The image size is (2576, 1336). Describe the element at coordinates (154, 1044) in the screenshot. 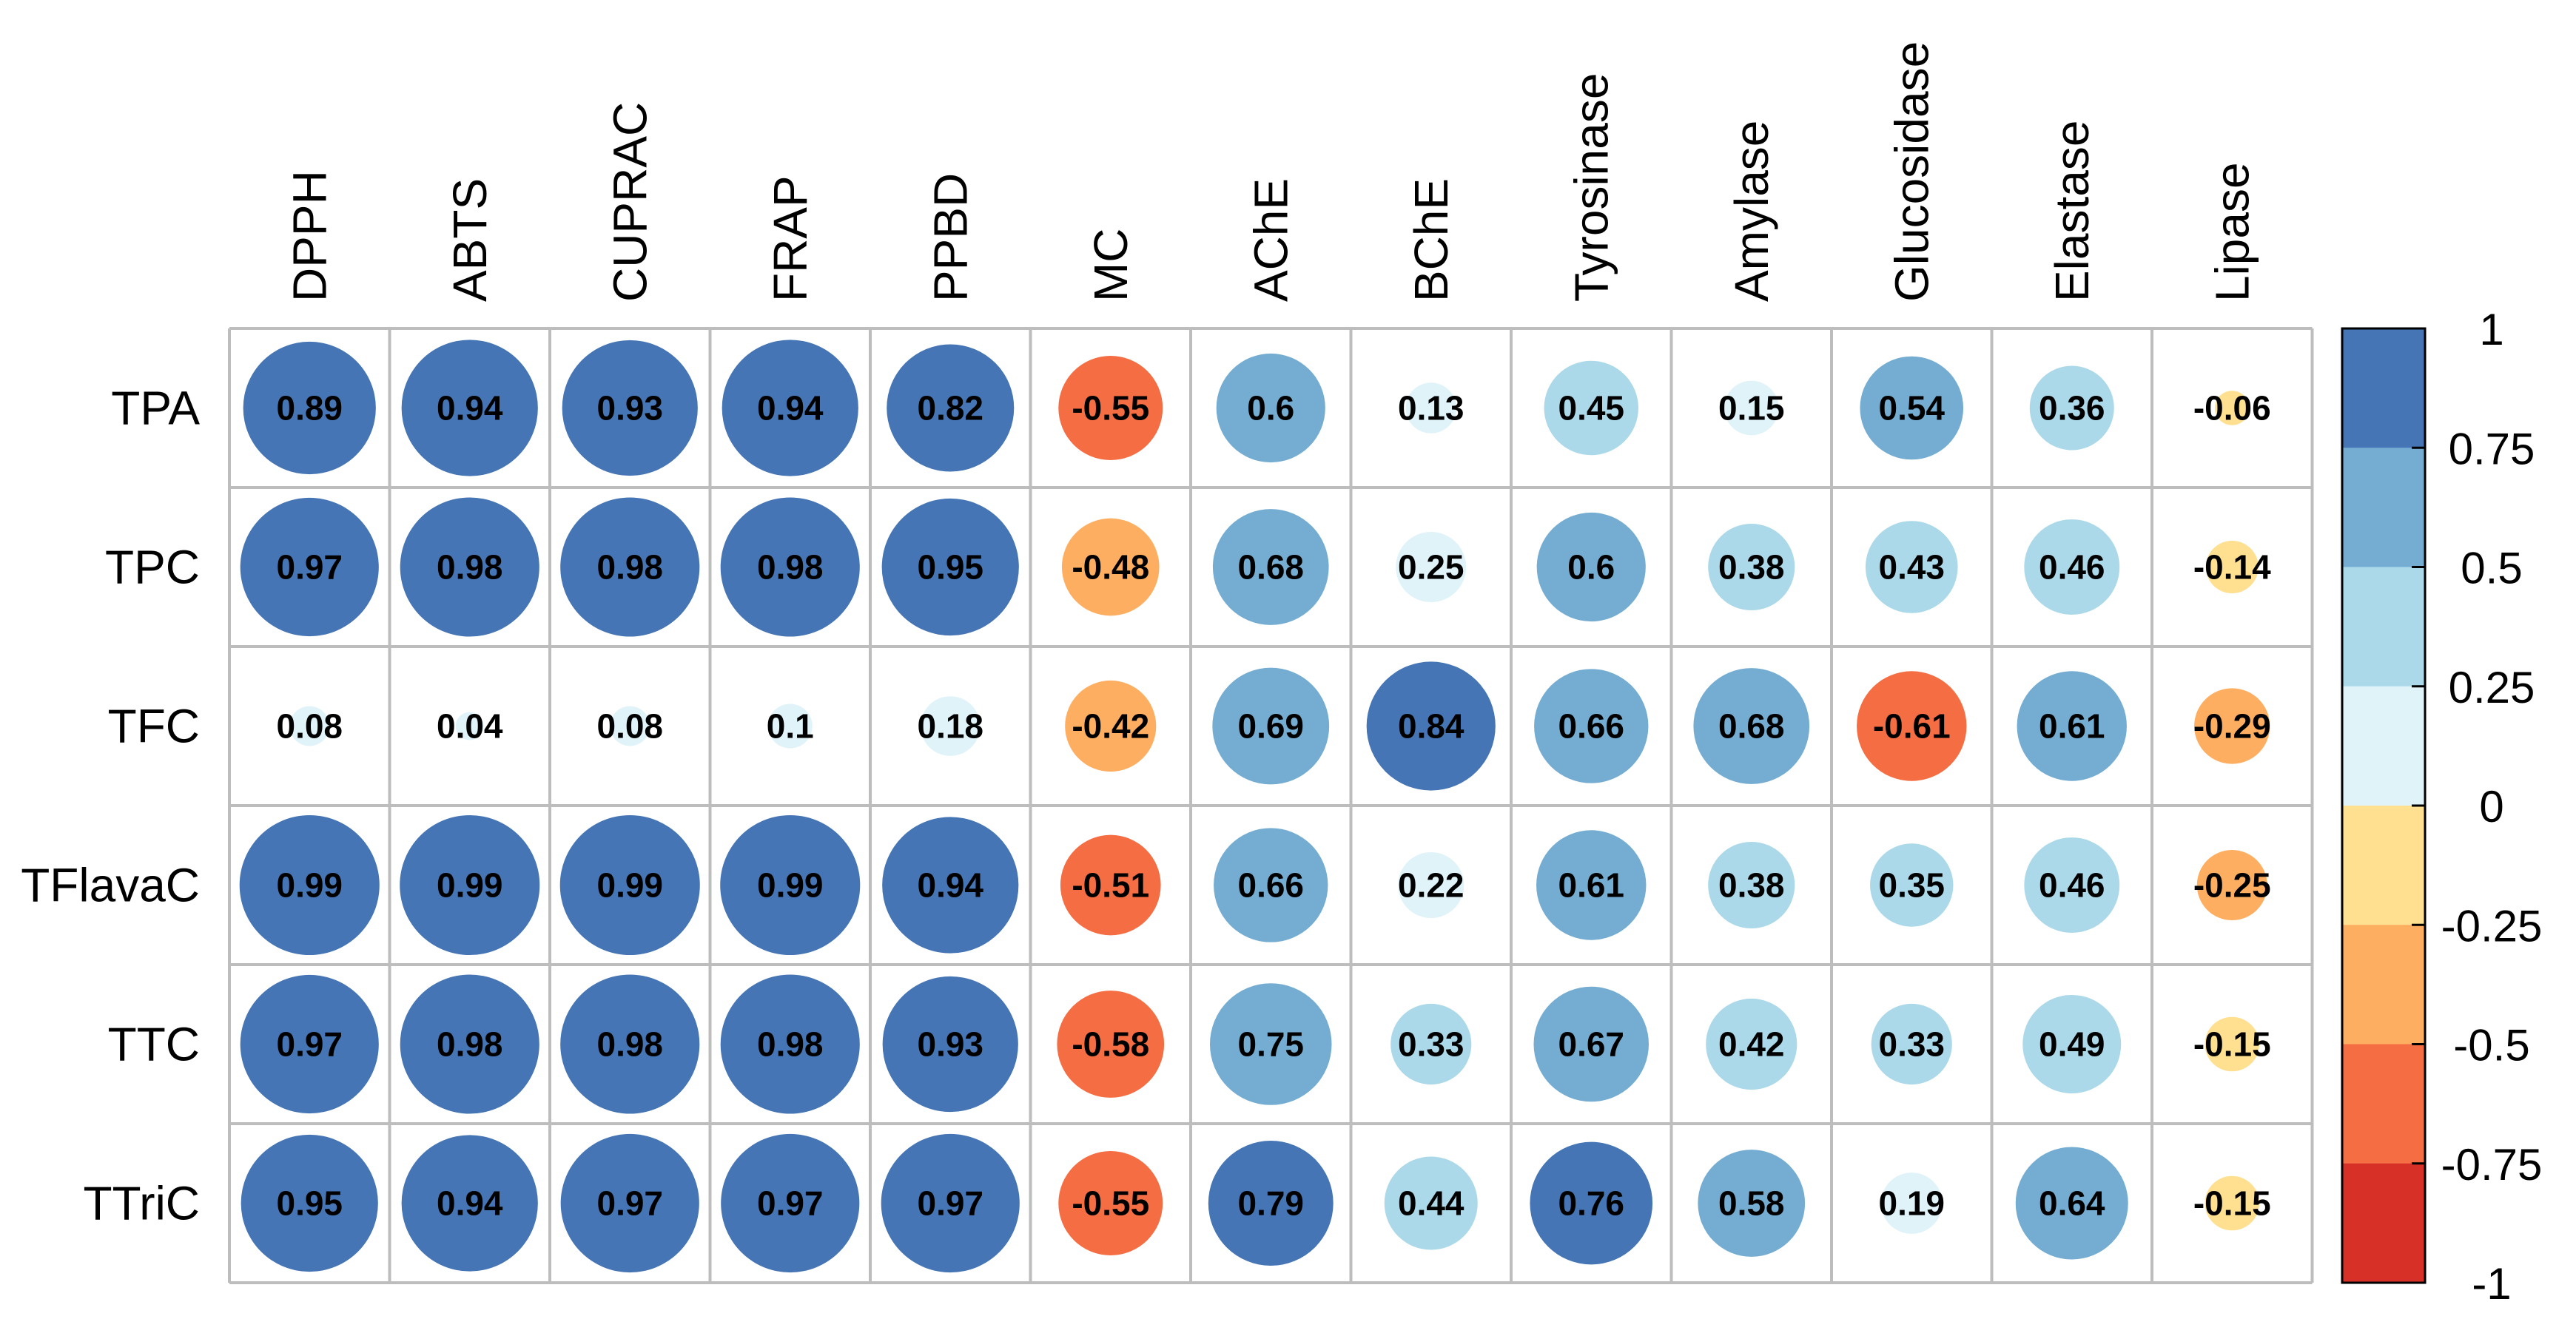

I see `row-label: TTC` at that location.